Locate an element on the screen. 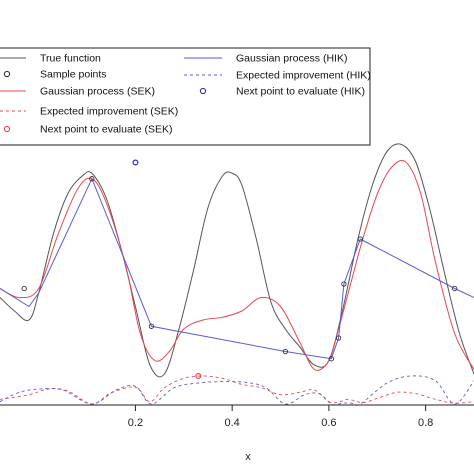  x-tick-label: 0.8 is located at coordinates (425, 423).